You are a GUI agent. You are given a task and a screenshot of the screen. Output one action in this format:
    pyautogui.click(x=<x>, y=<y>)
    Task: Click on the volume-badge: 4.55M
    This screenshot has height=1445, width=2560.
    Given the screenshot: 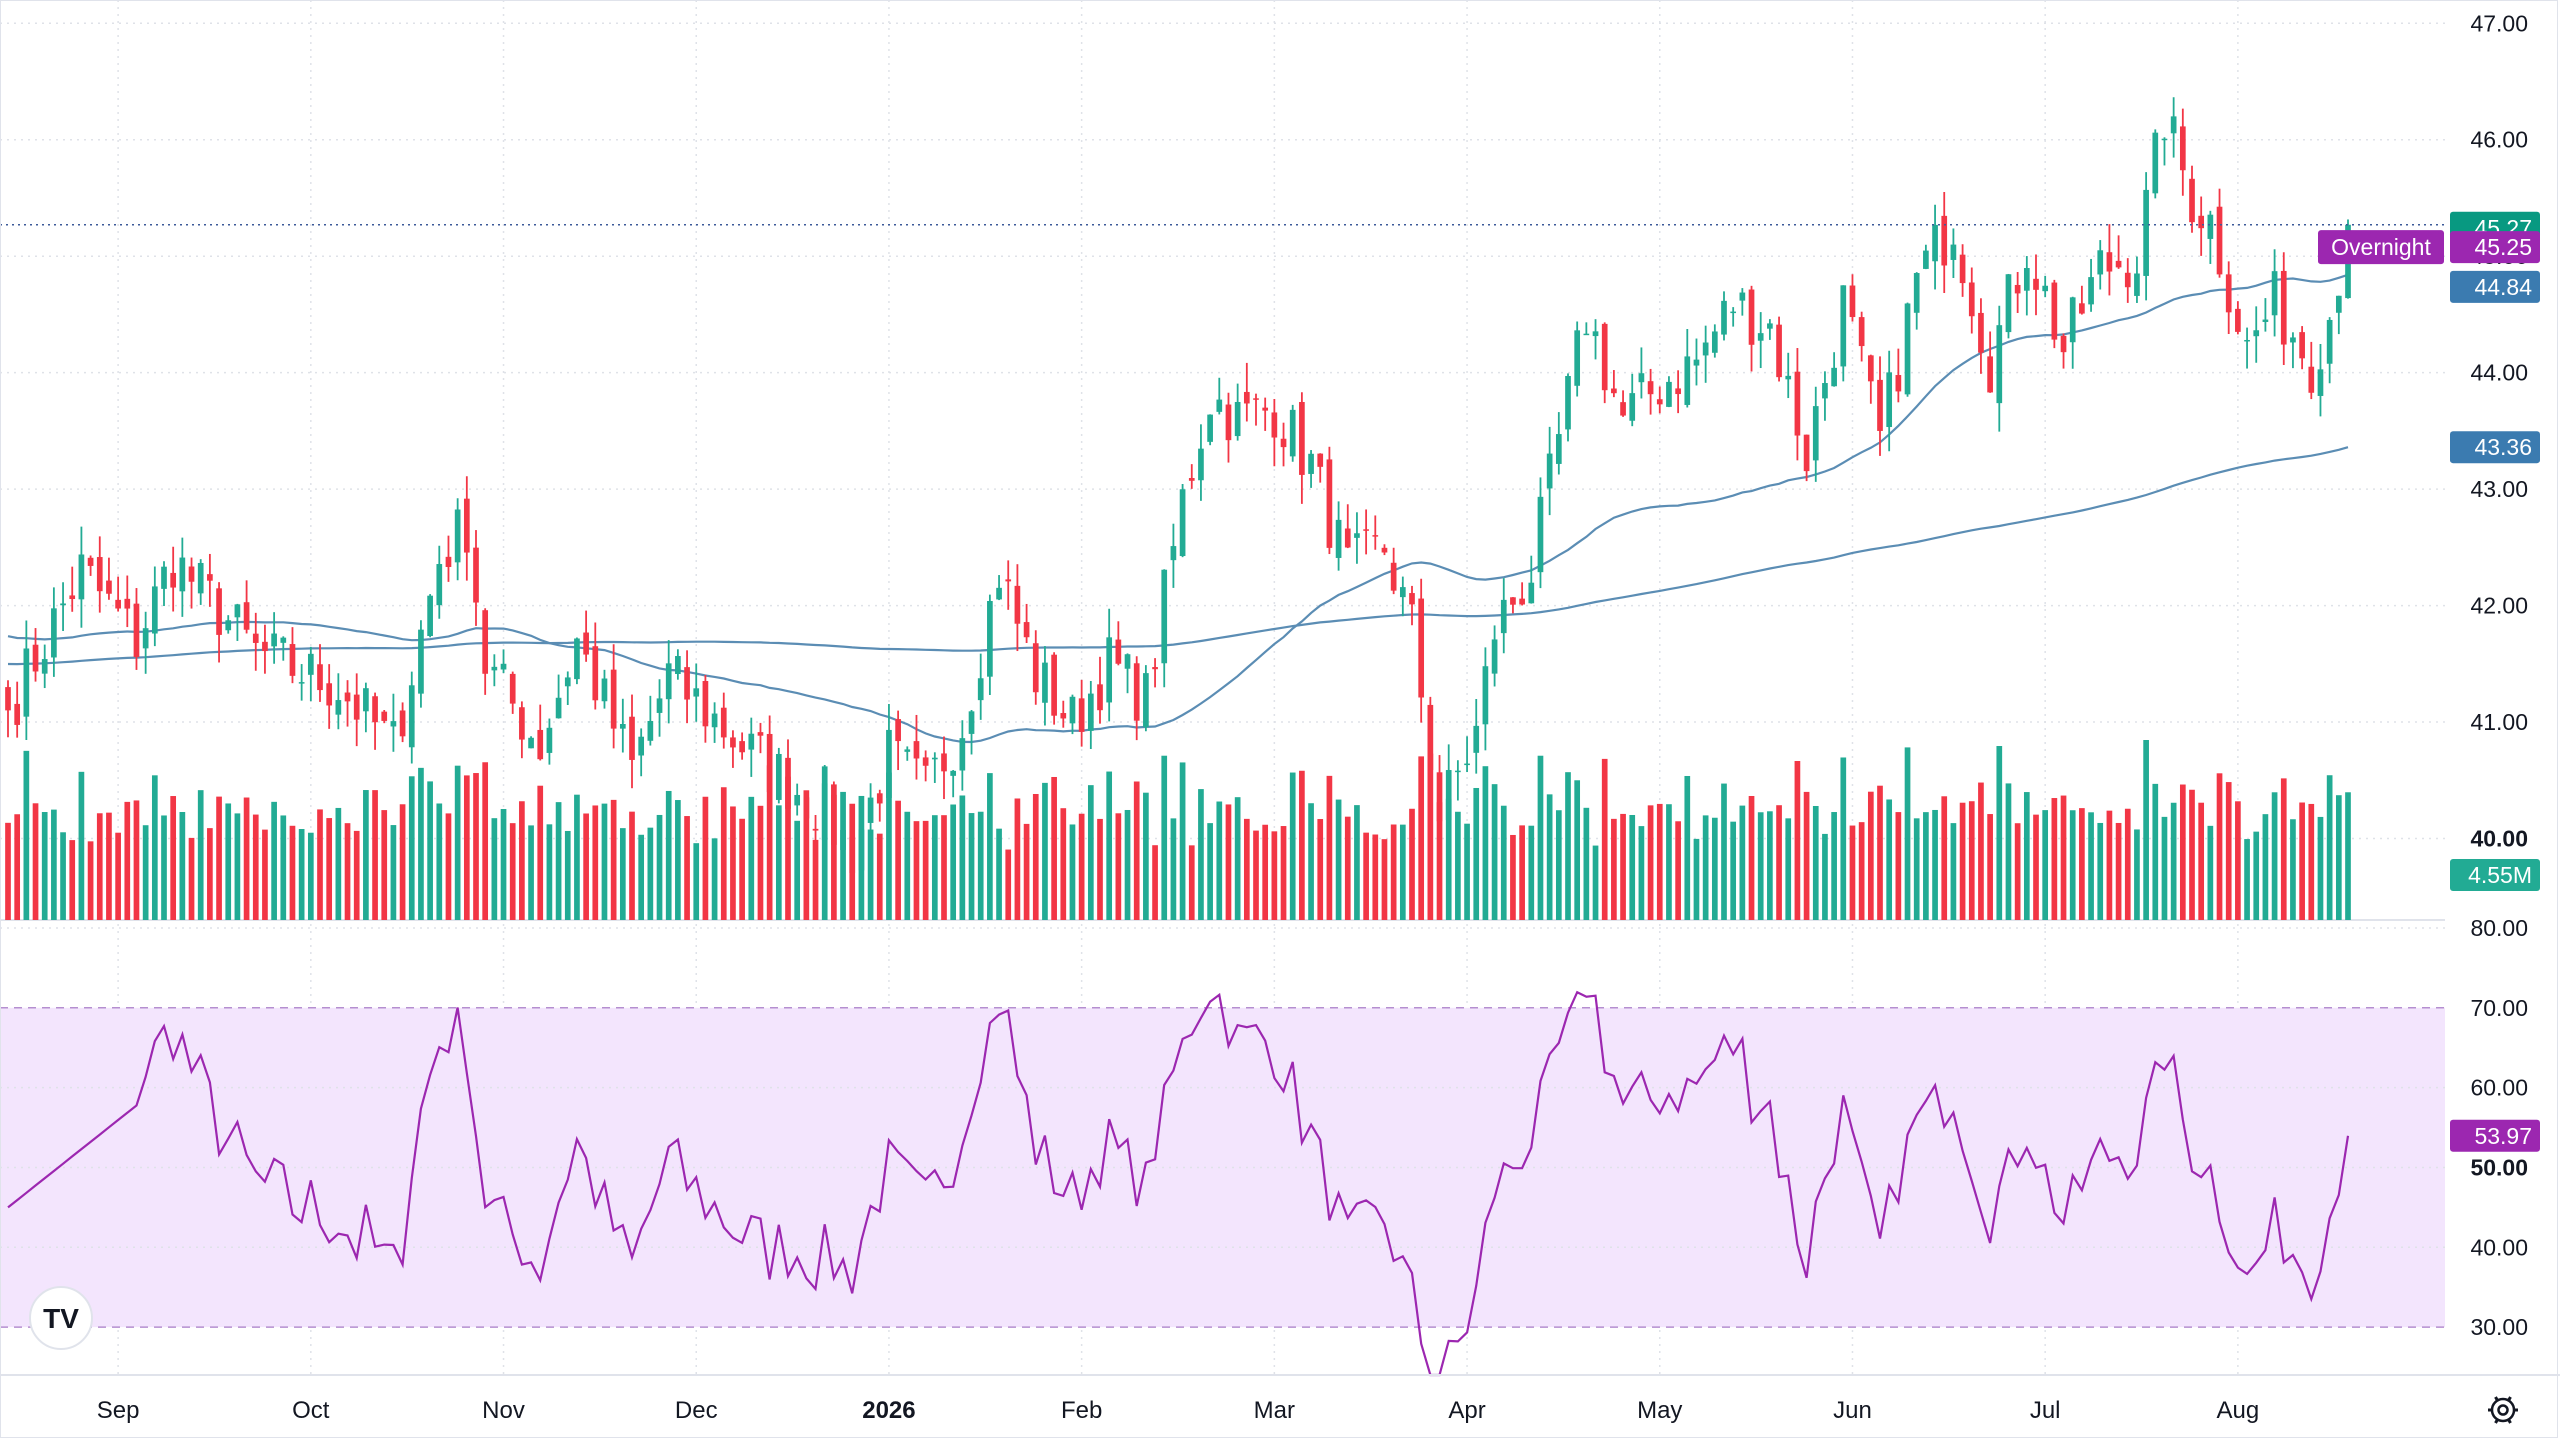 What is the action you would take?
    pyautogui.click(x=2495, y=875)
    